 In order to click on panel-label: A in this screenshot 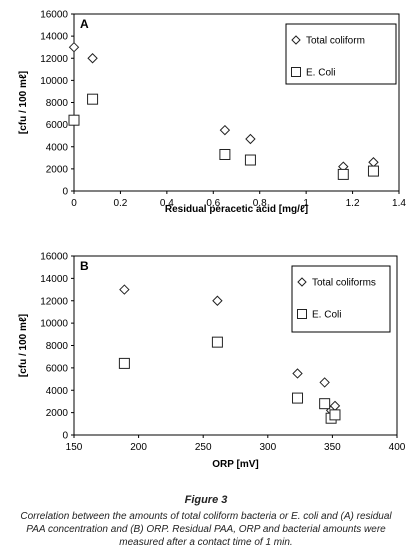, I will do `click(84, 24)`.